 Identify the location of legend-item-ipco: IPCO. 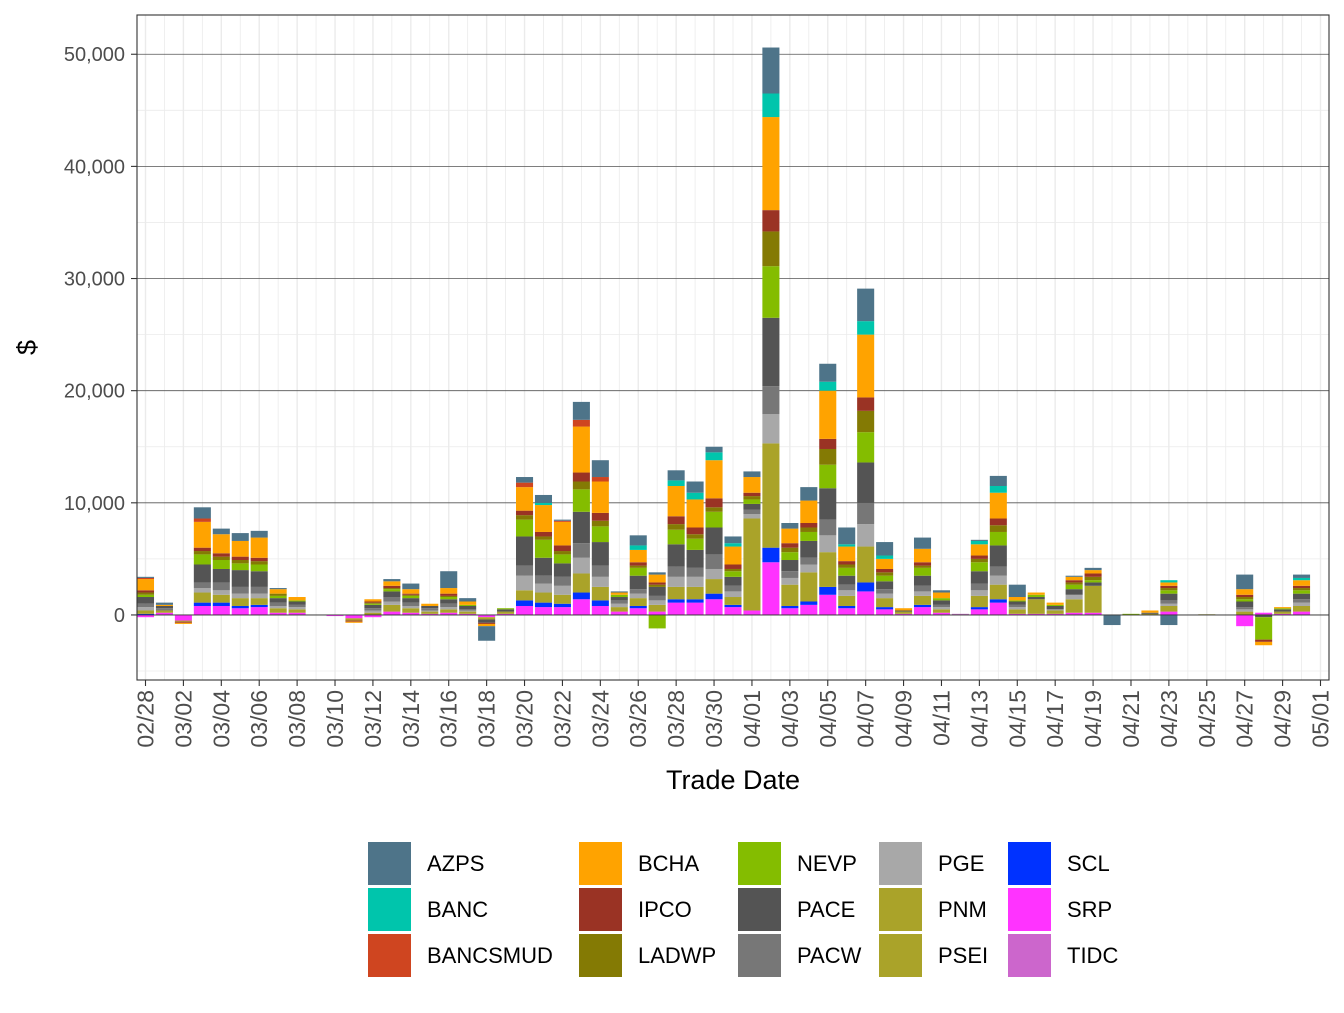
(635, 909).